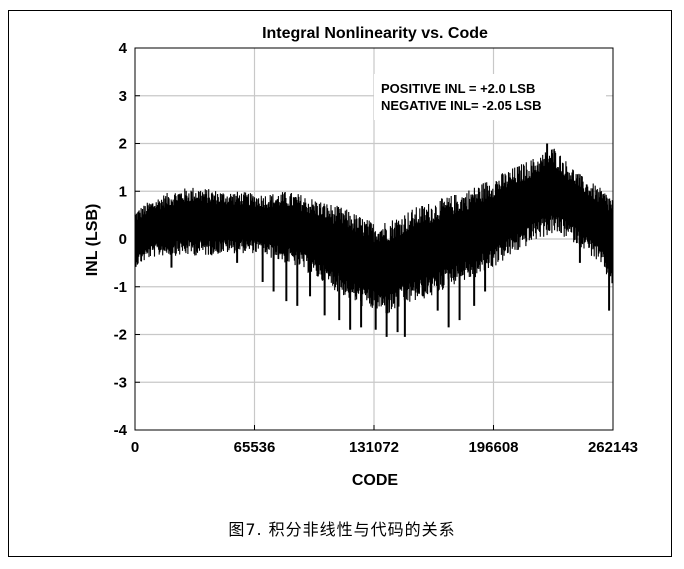 The image size is (684, 569). What do you see at coordinates (123, 48) in the screenshot?
I see `y-tick-label: 4` at bounding box center [123, 48].